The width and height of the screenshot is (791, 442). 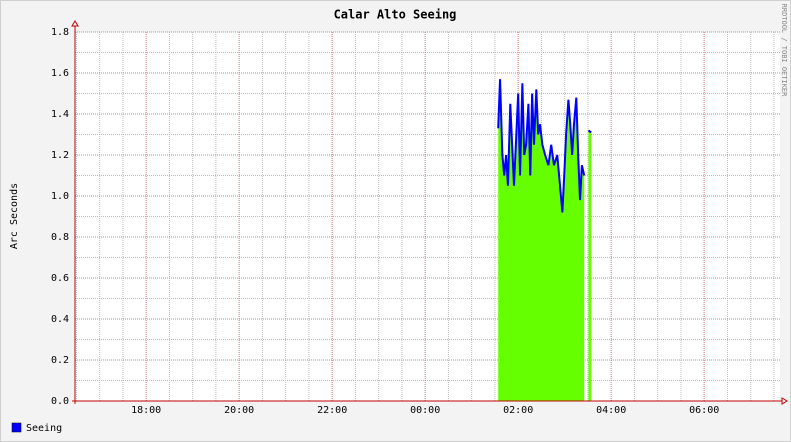 What do you see at coordinates (425, 410) in the screenshot?
I see `x-tick-label: 00:00` at bounding box center [425, 410].